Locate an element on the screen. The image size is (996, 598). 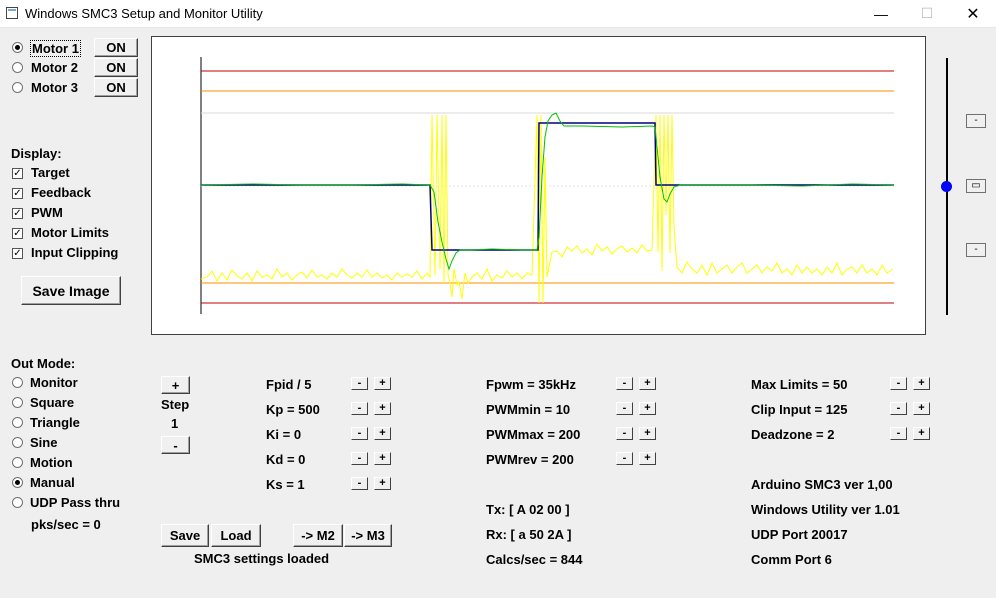
kp-label: Kp = 500 is located at coordinates (293, 409).